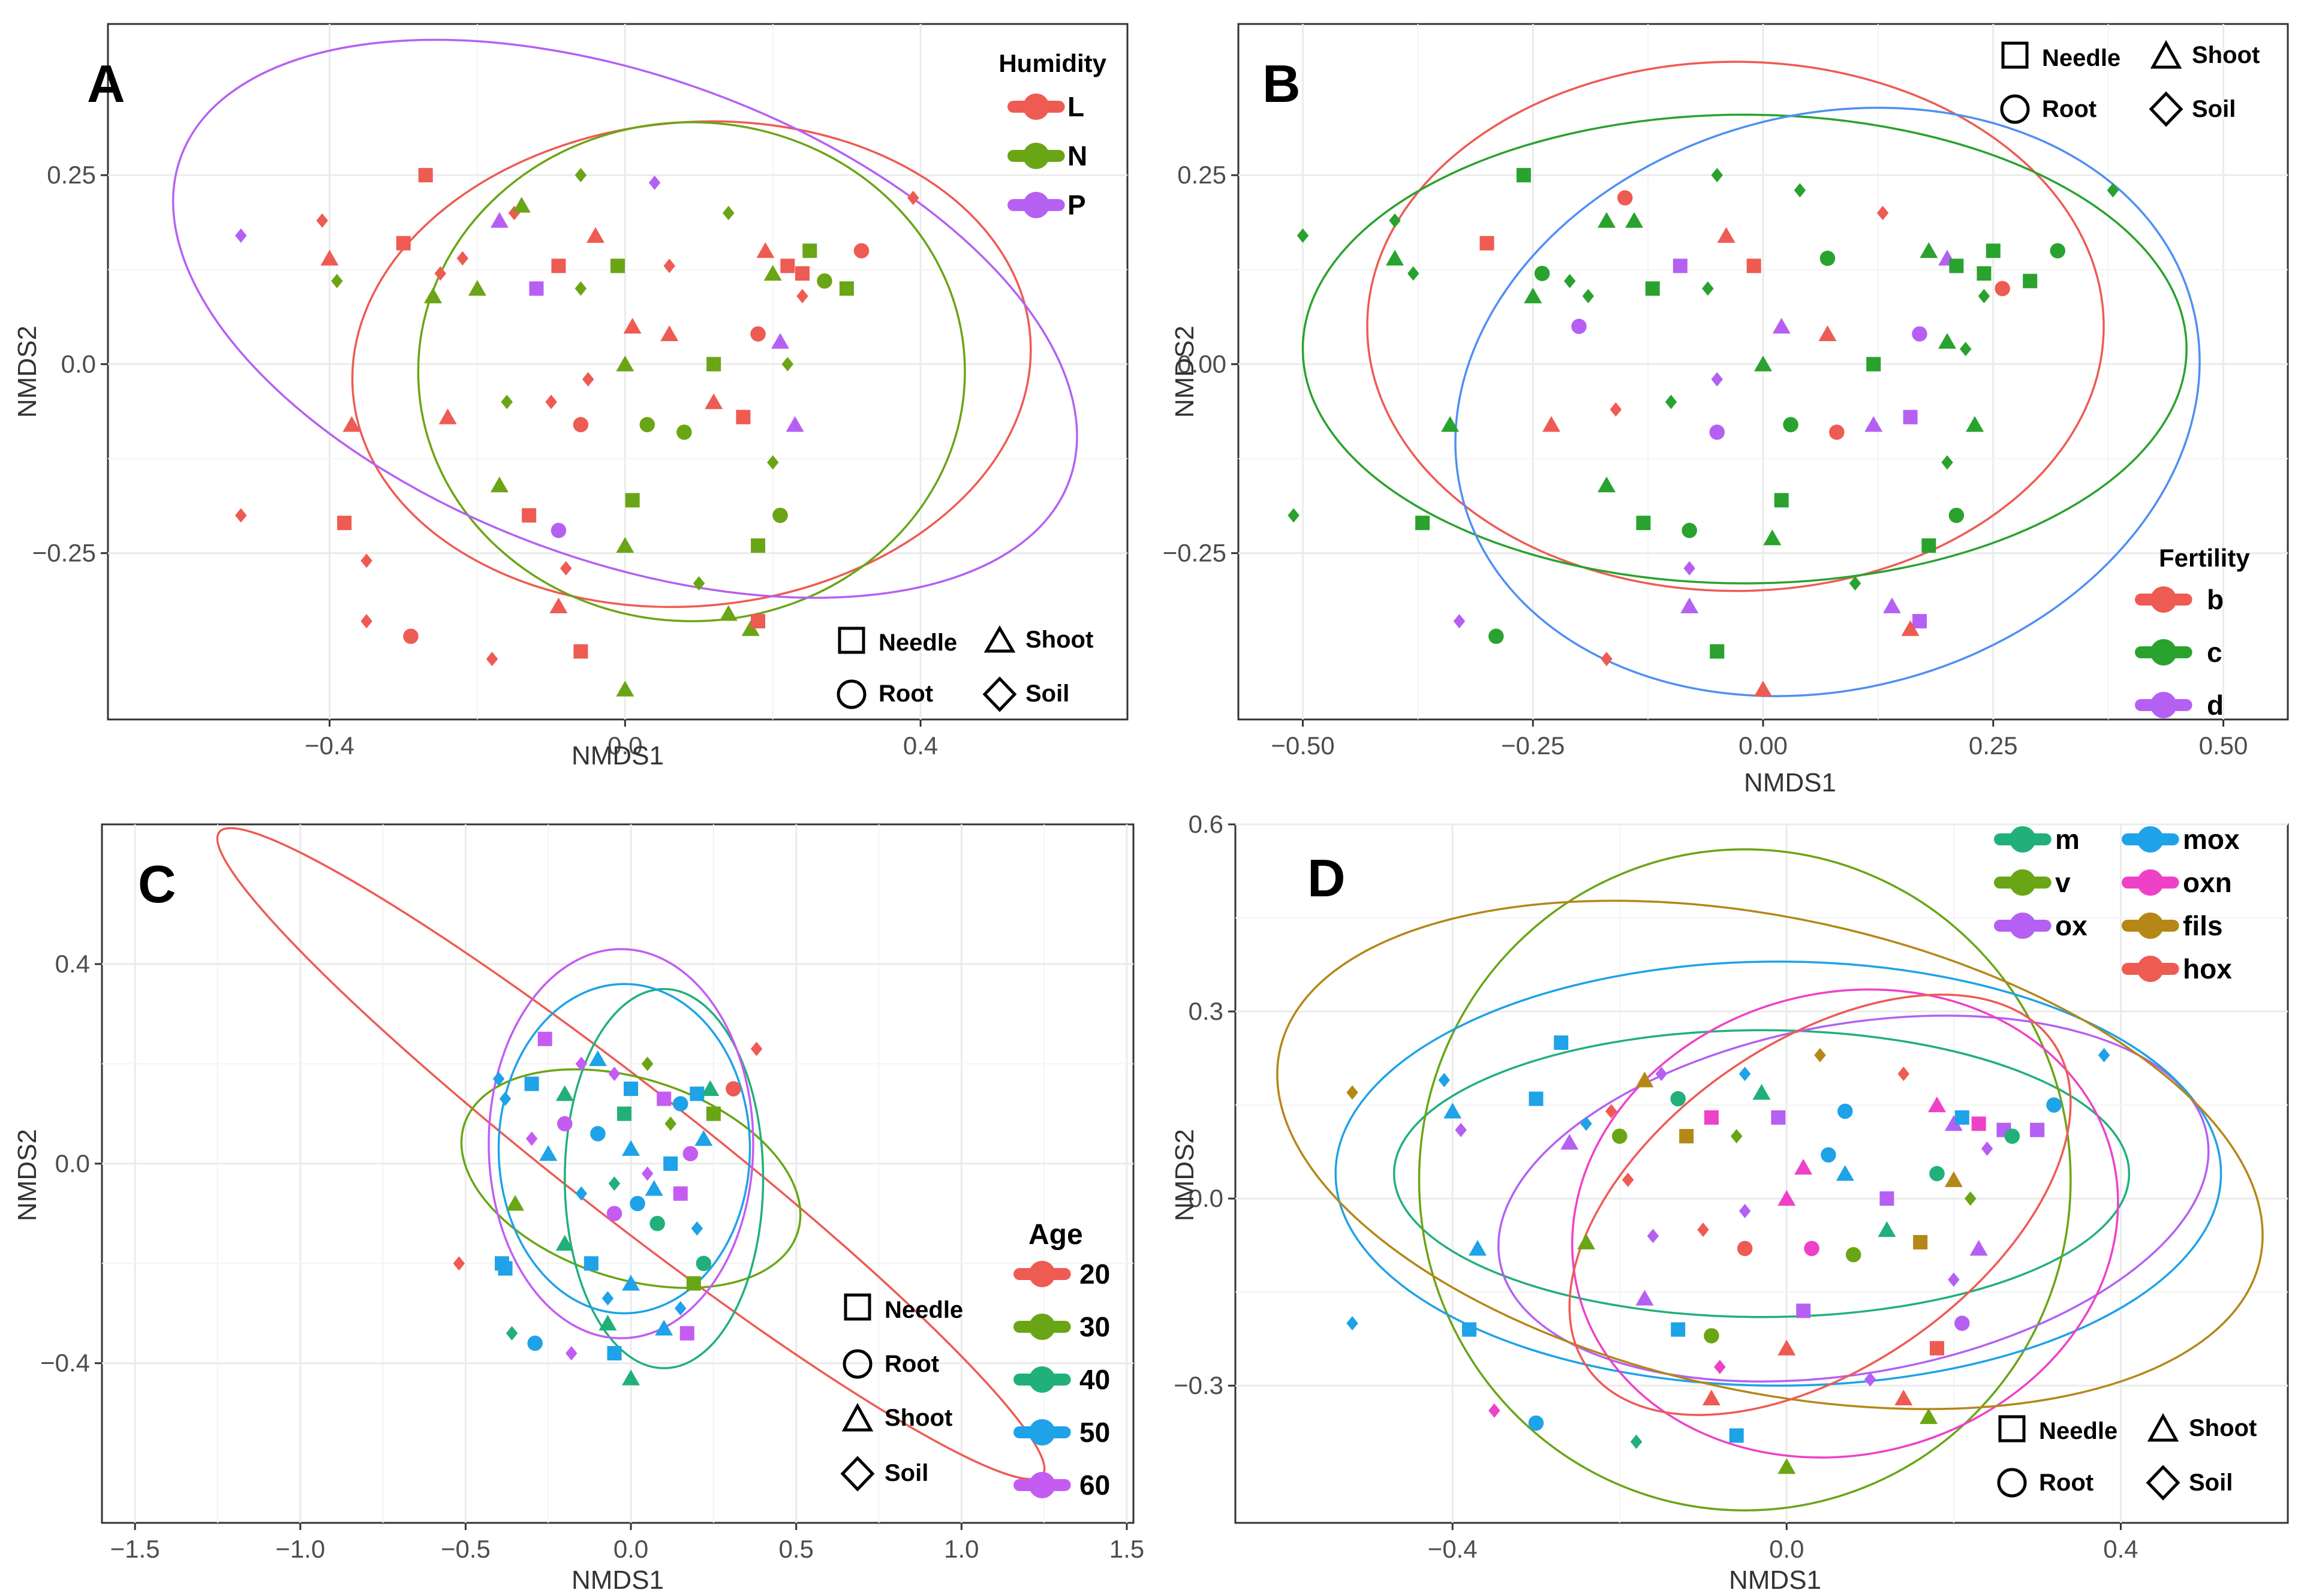 The width and height of the screenshot is (2301, 1596). What do you see at coordinates (2211, 839) in the screenshot?
I see `legend-label-mox: mox` at bounding box center [2211, 839].